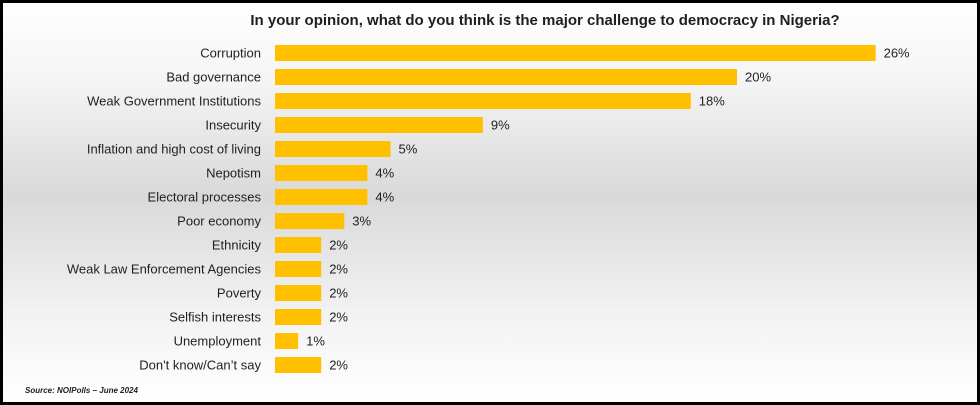  Describe the element at coordinates (219, 221) in the screenshot. I see `category-label: Poor economy` at that location.